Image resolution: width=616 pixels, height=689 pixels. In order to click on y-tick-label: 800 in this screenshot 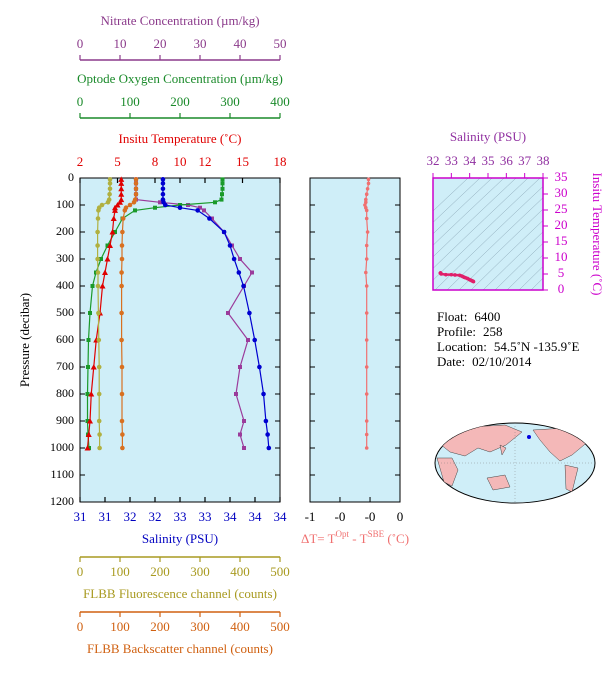, I will do `click(65, 393)`.